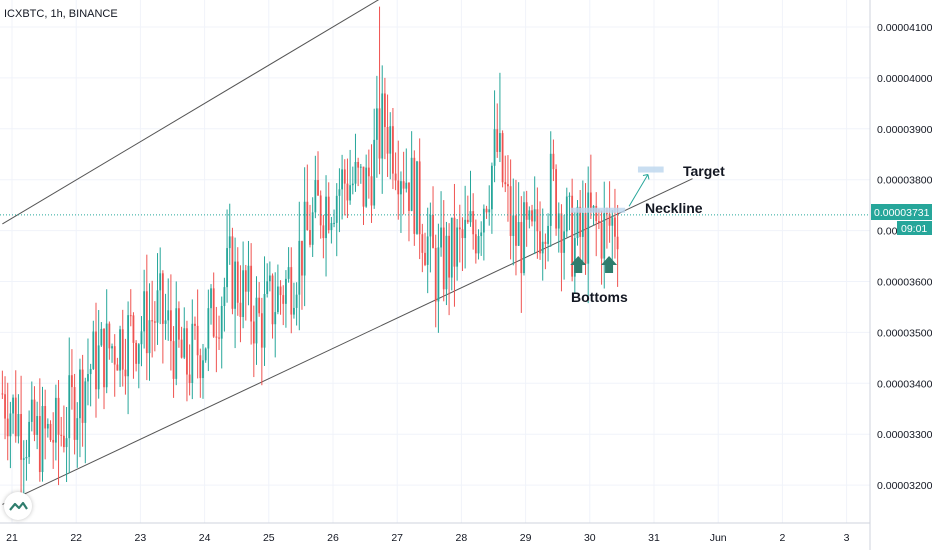 Image resolution: width=932 pixels, height=555 pixels. I want to click on tradingview-logo, so click(18, 506).